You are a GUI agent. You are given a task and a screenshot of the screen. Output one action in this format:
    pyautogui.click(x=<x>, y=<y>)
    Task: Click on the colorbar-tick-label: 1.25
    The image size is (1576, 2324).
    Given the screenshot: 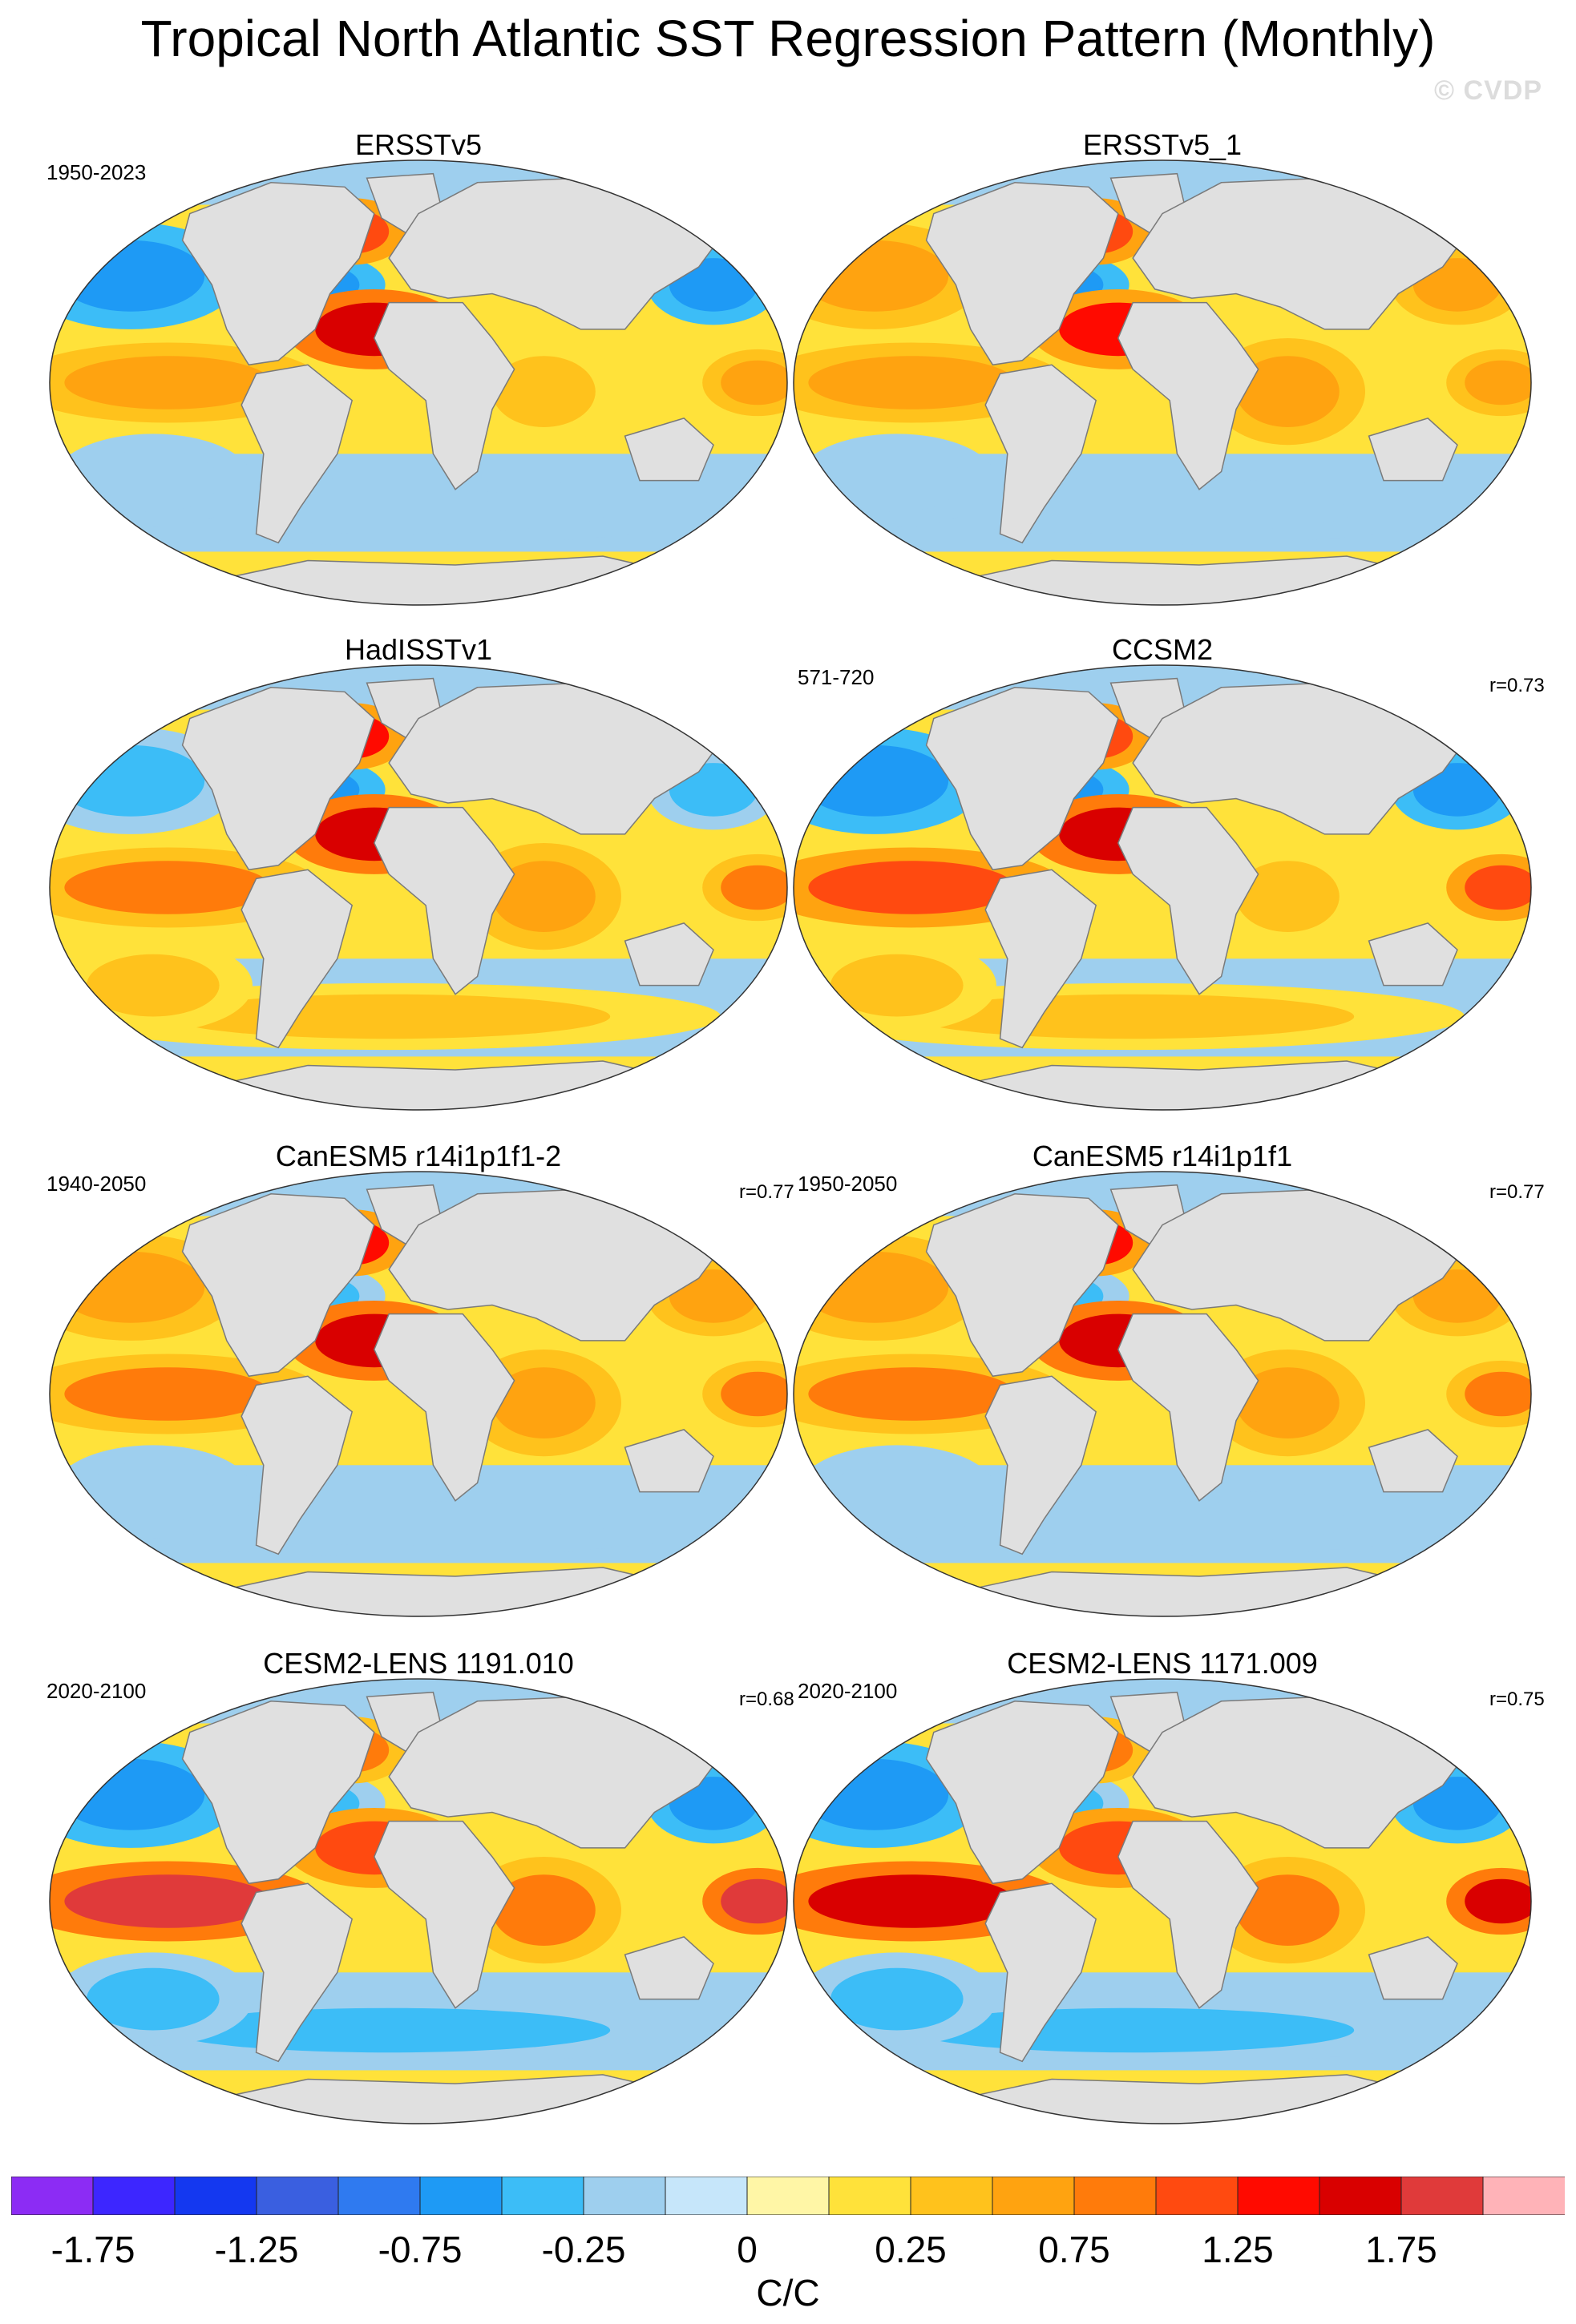 What is the action you would take?
    pyautogui.click(x=1238, y=2249)
    